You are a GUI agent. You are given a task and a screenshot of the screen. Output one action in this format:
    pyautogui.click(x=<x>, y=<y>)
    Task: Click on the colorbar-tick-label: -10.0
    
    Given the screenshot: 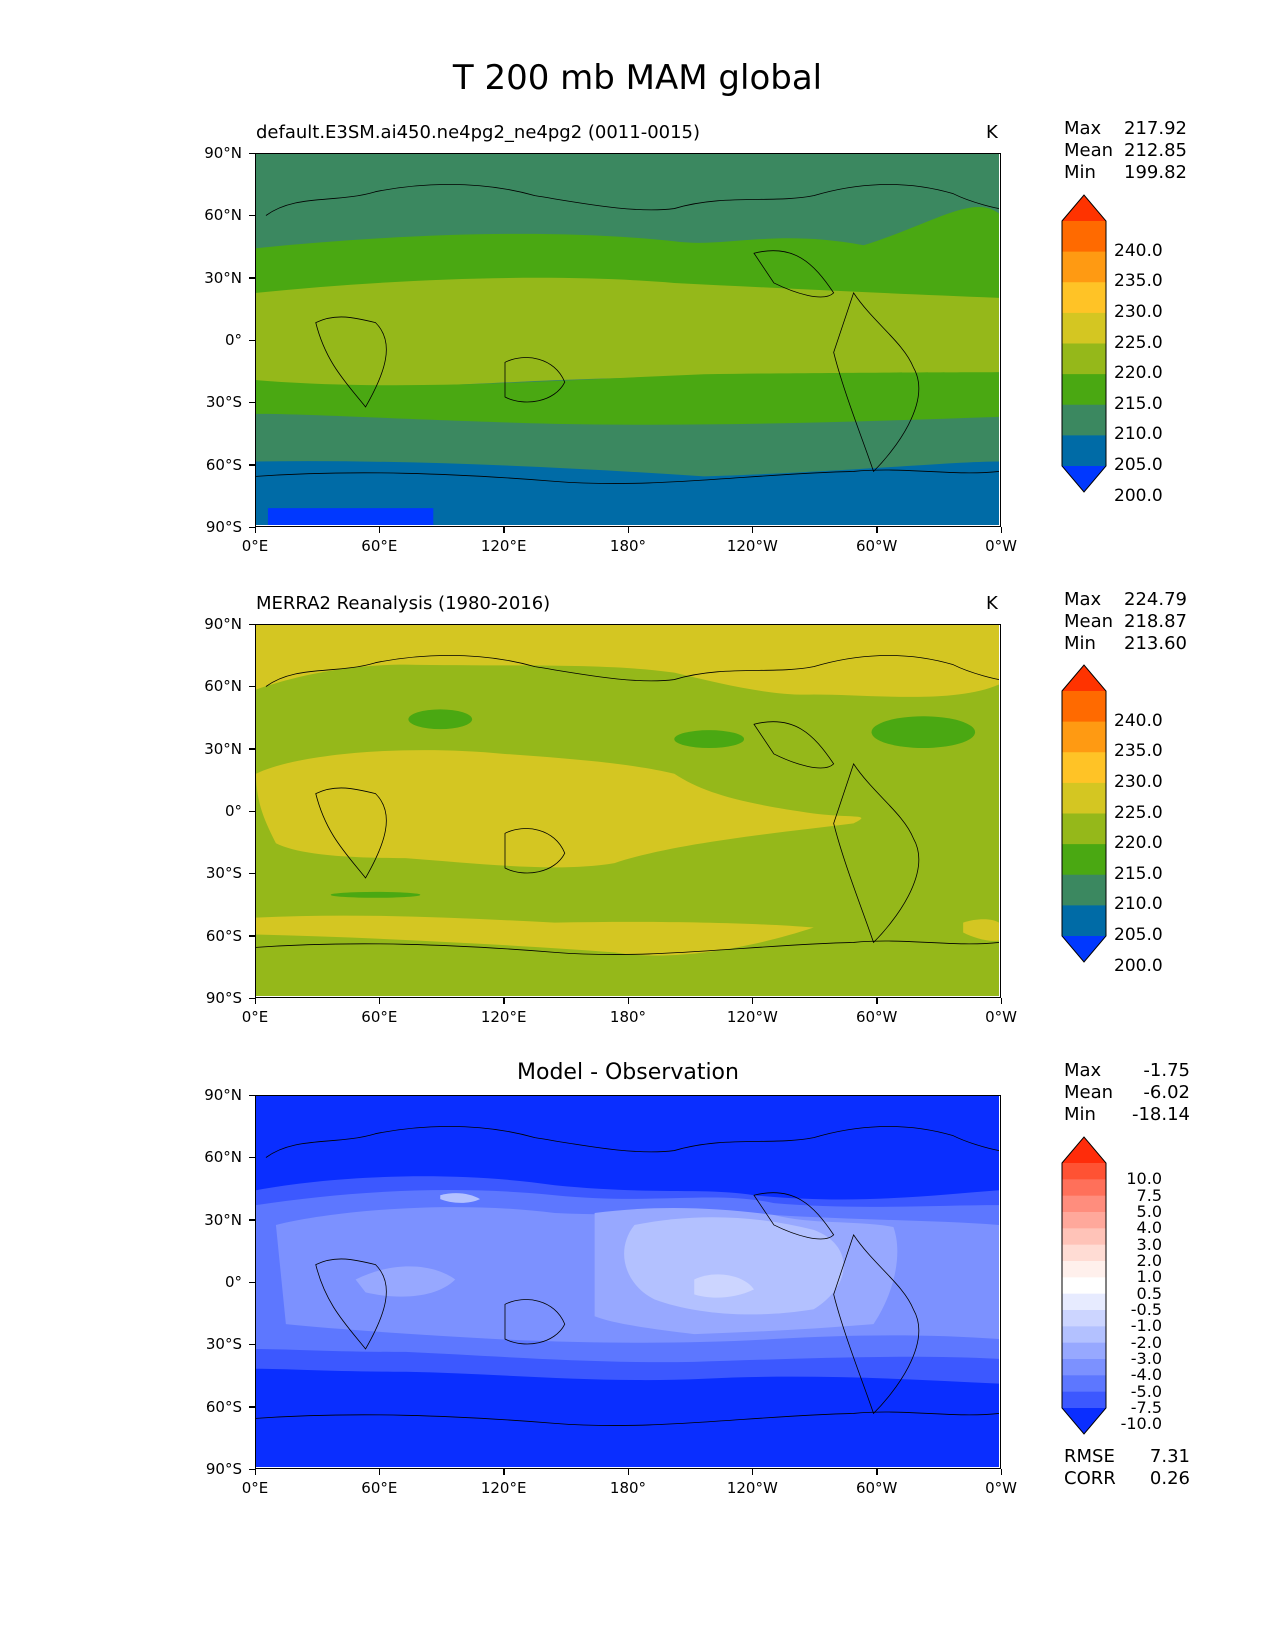 What is the action you would take?
    pyautogui.click(x=1141, y=1424)
    